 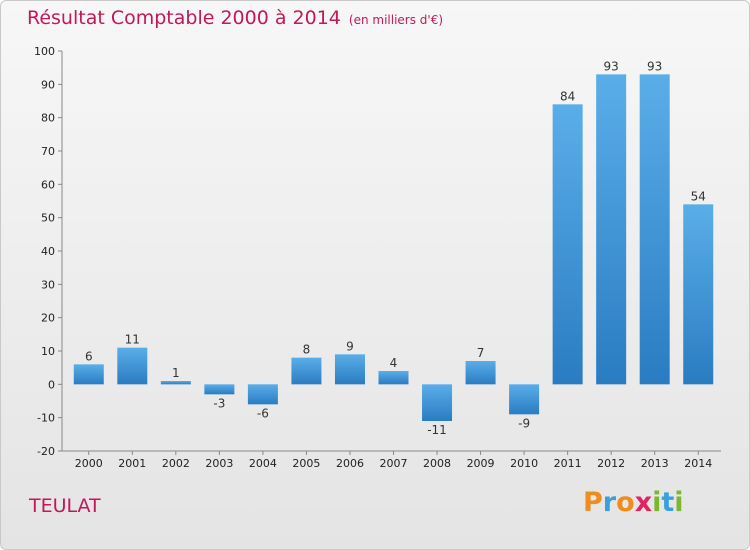 What do you see at coordinates (480, 373) in the screenshot?
I see `bar-2009` at bounding box center [480, 373].